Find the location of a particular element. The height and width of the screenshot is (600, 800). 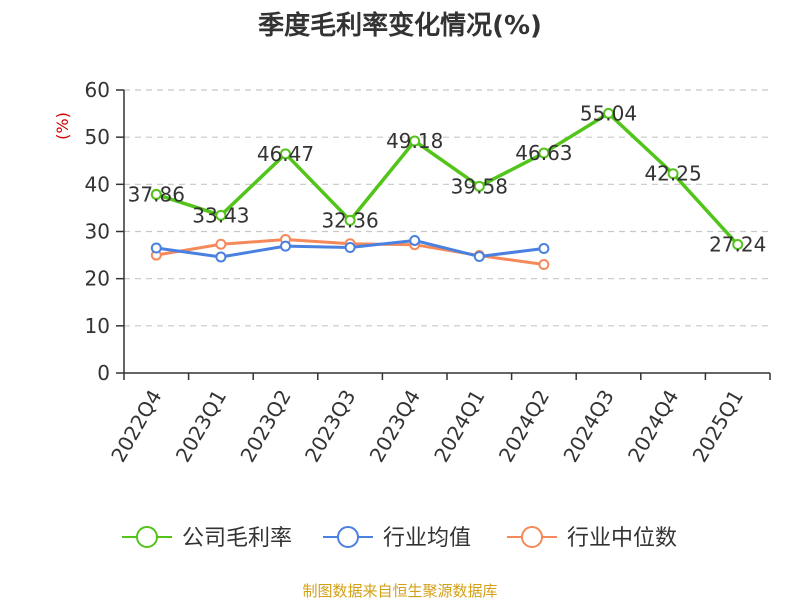

data-label: 39.58 is located at coordinates (479, 186).